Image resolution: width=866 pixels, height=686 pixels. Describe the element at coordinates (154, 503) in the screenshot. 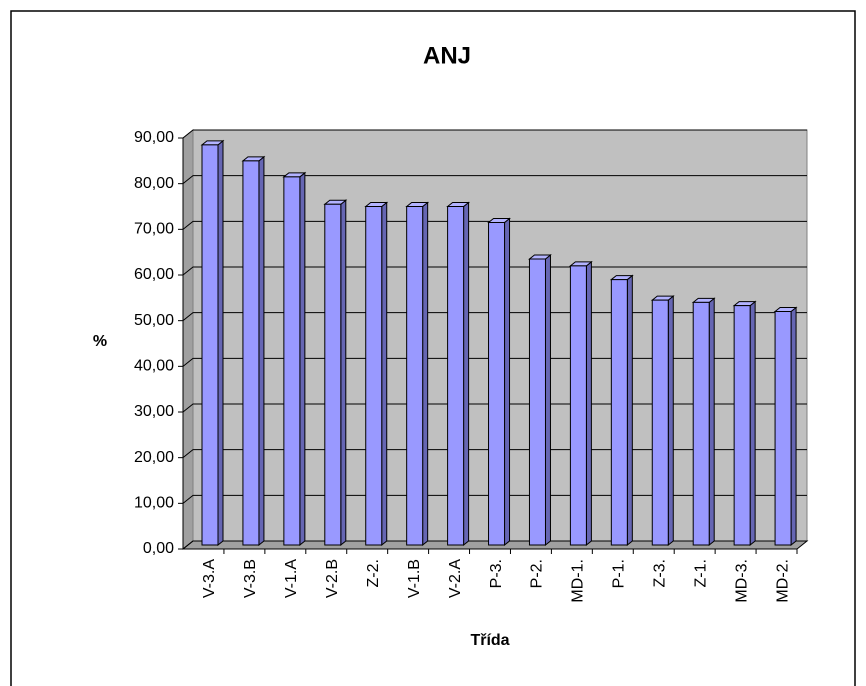

I see `y-tick-label: 10,00` at that location.